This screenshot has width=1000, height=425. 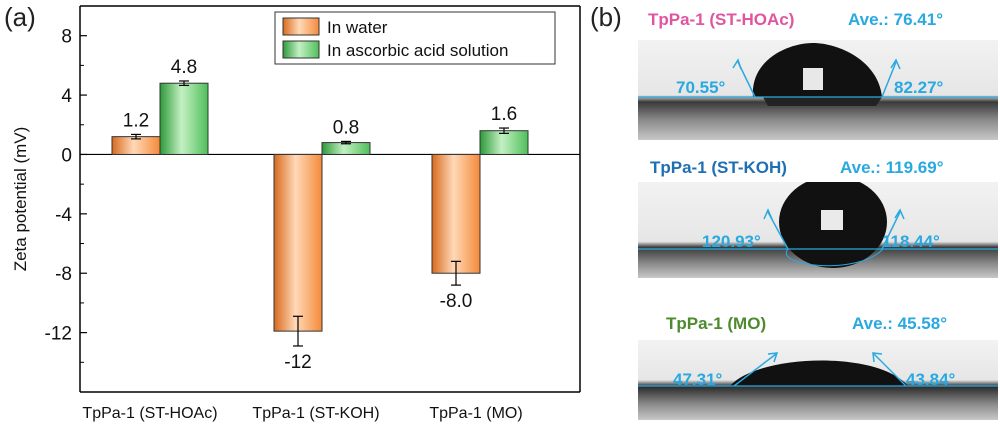 What do you see at coordinates (896, 19) in the screenshot?
I see `sample-1-average: Ave.: 76.41°` at bounding box center [896, 19].